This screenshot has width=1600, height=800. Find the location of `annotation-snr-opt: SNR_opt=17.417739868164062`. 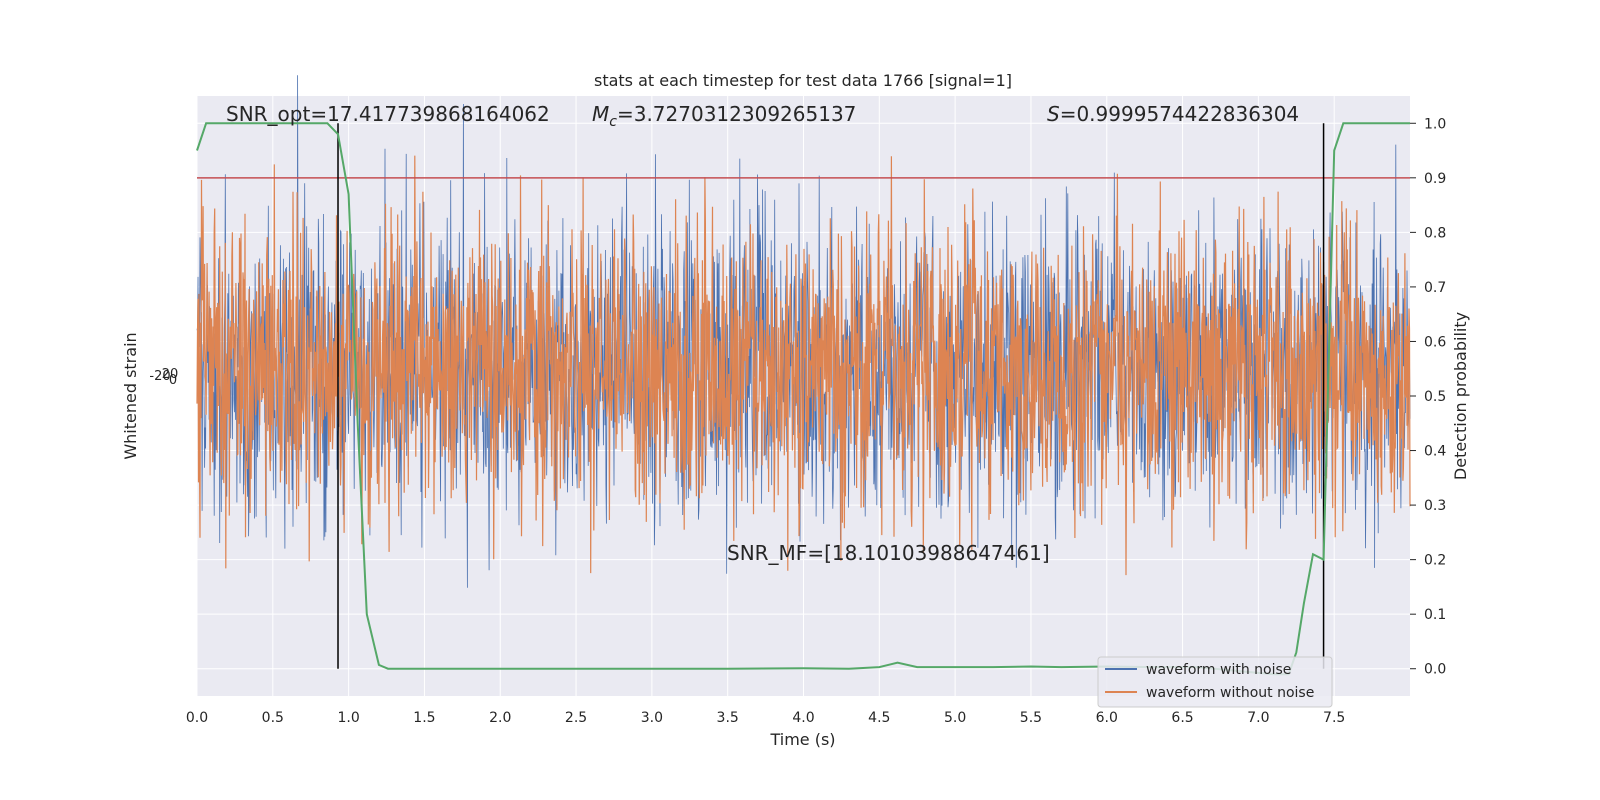

annotation-snr-opt: SNR_opt=17.417739868164062 is located at coordinates (388, 114).